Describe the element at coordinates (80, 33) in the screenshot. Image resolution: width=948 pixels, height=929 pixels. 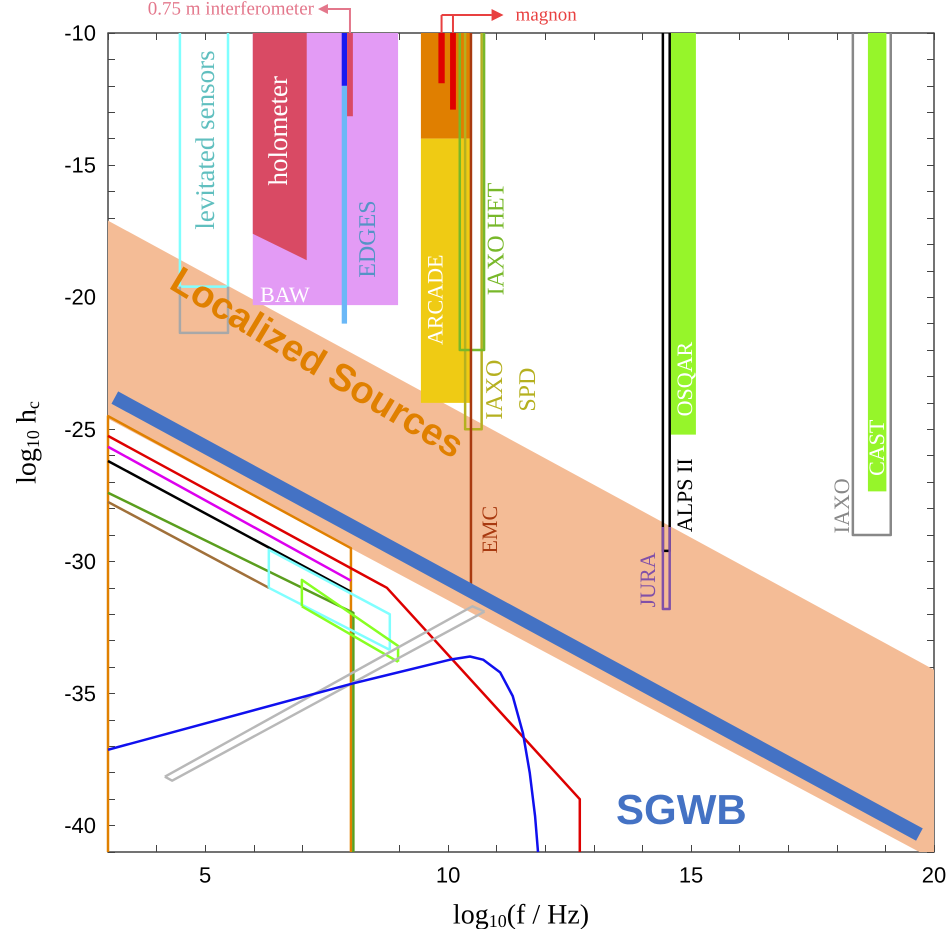
I see `y-tick-label: -10` at that location.